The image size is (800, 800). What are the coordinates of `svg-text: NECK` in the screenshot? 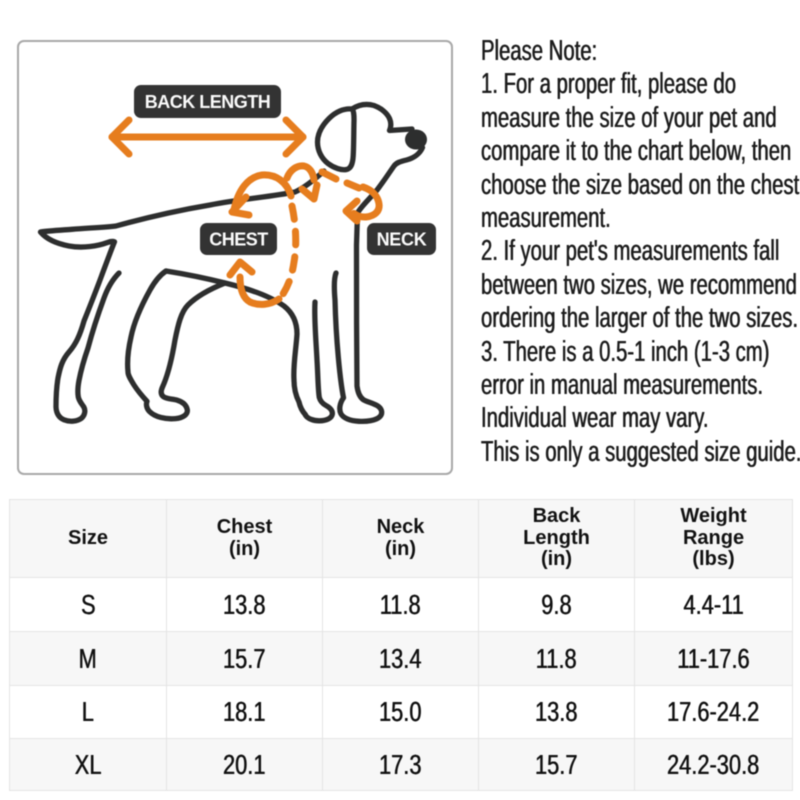 It's located at (402, 240).